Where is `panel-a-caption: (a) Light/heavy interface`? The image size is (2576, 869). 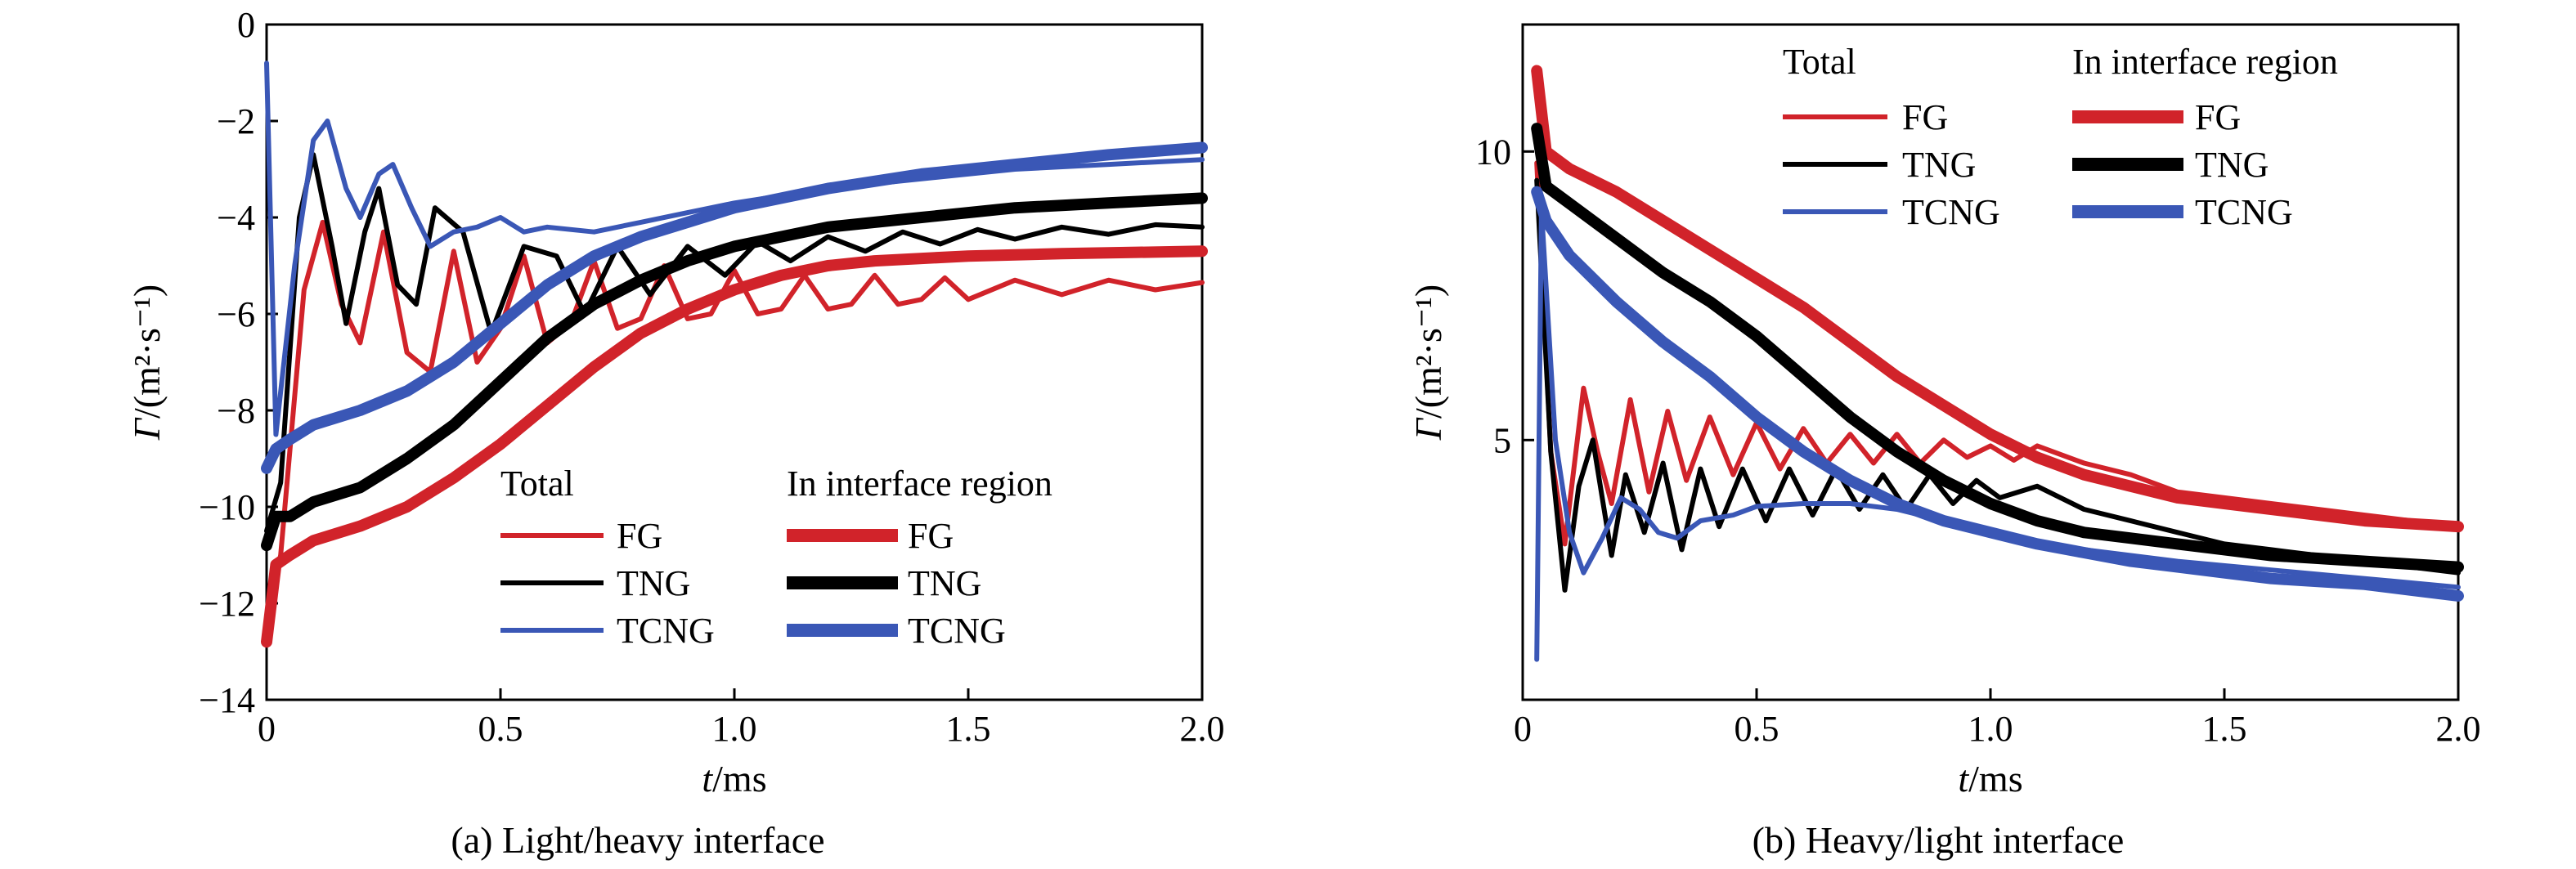
panel-a-caption: (a) Light/heavy interface is located at coordinates (637, 840).